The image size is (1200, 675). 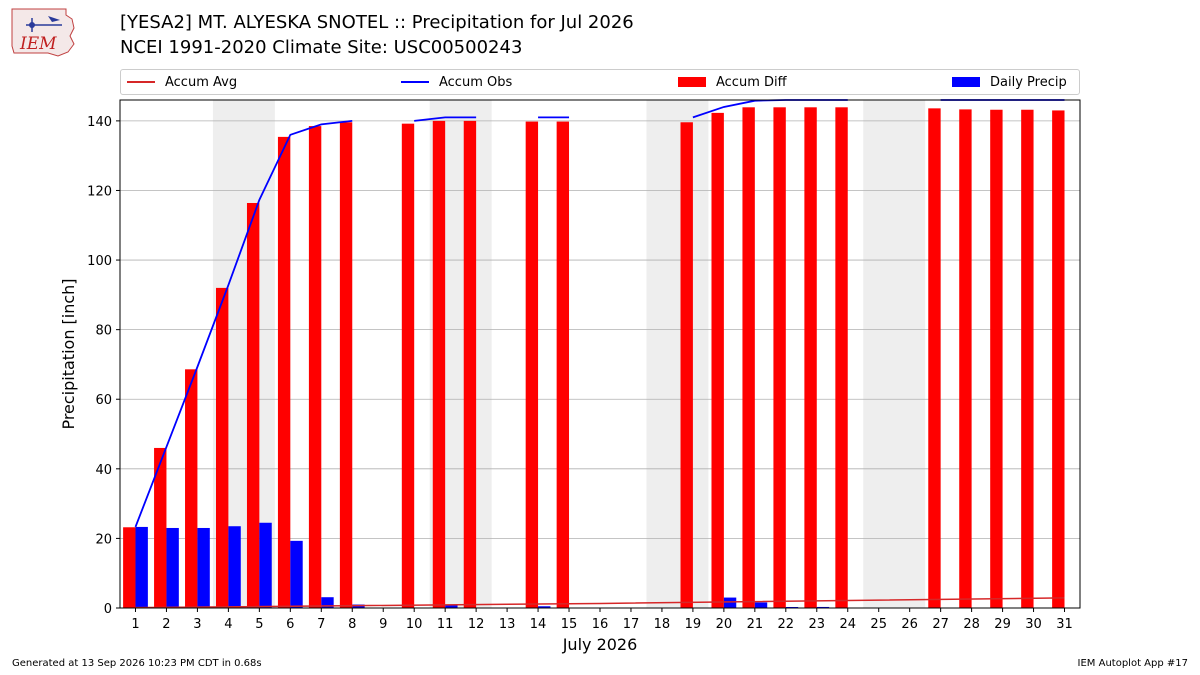 I want to click on x-tick-label: 18, so click(x=662, y=624).